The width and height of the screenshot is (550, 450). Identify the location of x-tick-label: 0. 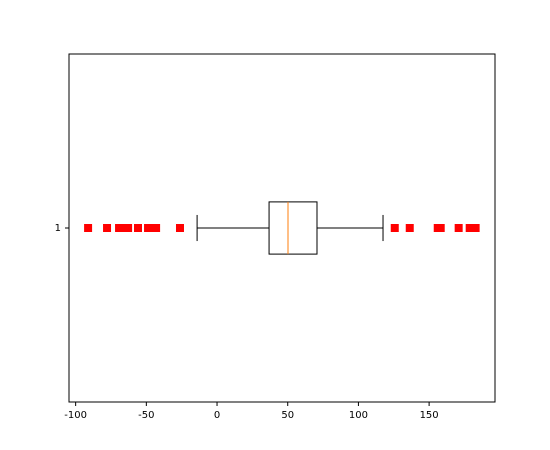
(217, 415).